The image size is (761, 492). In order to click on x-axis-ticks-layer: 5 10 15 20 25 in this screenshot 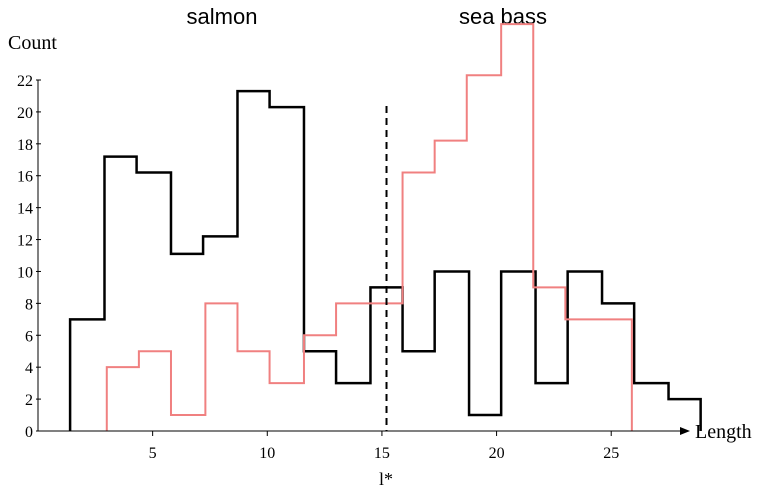, I will do `click(384, 446)`.